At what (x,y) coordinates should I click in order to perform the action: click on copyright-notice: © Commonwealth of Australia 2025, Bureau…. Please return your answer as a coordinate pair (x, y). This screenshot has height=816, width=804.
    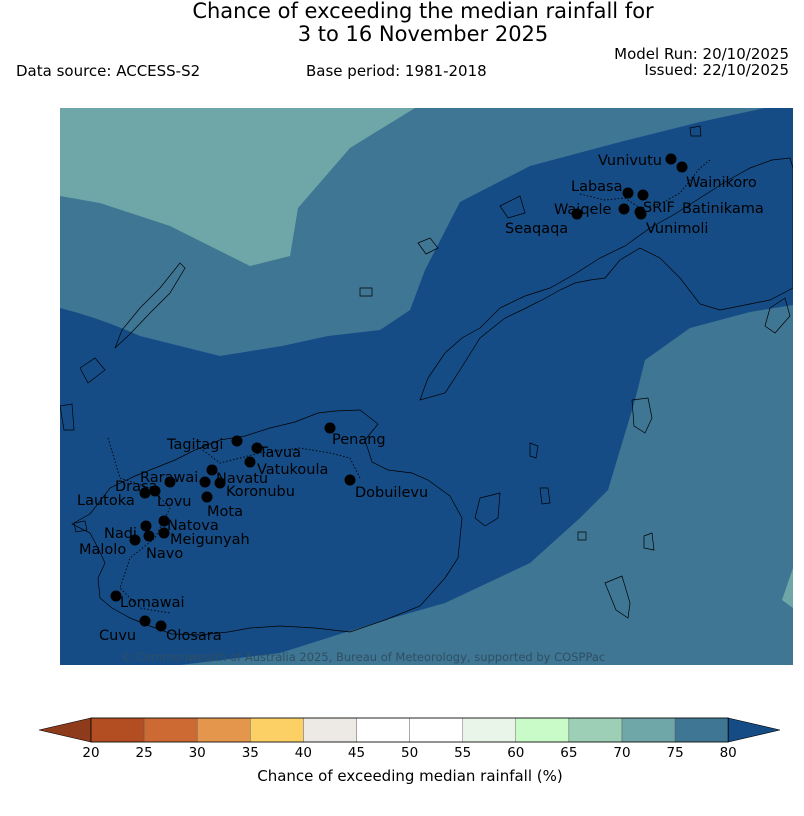
    Looking at the image, I should click on (363, 657).